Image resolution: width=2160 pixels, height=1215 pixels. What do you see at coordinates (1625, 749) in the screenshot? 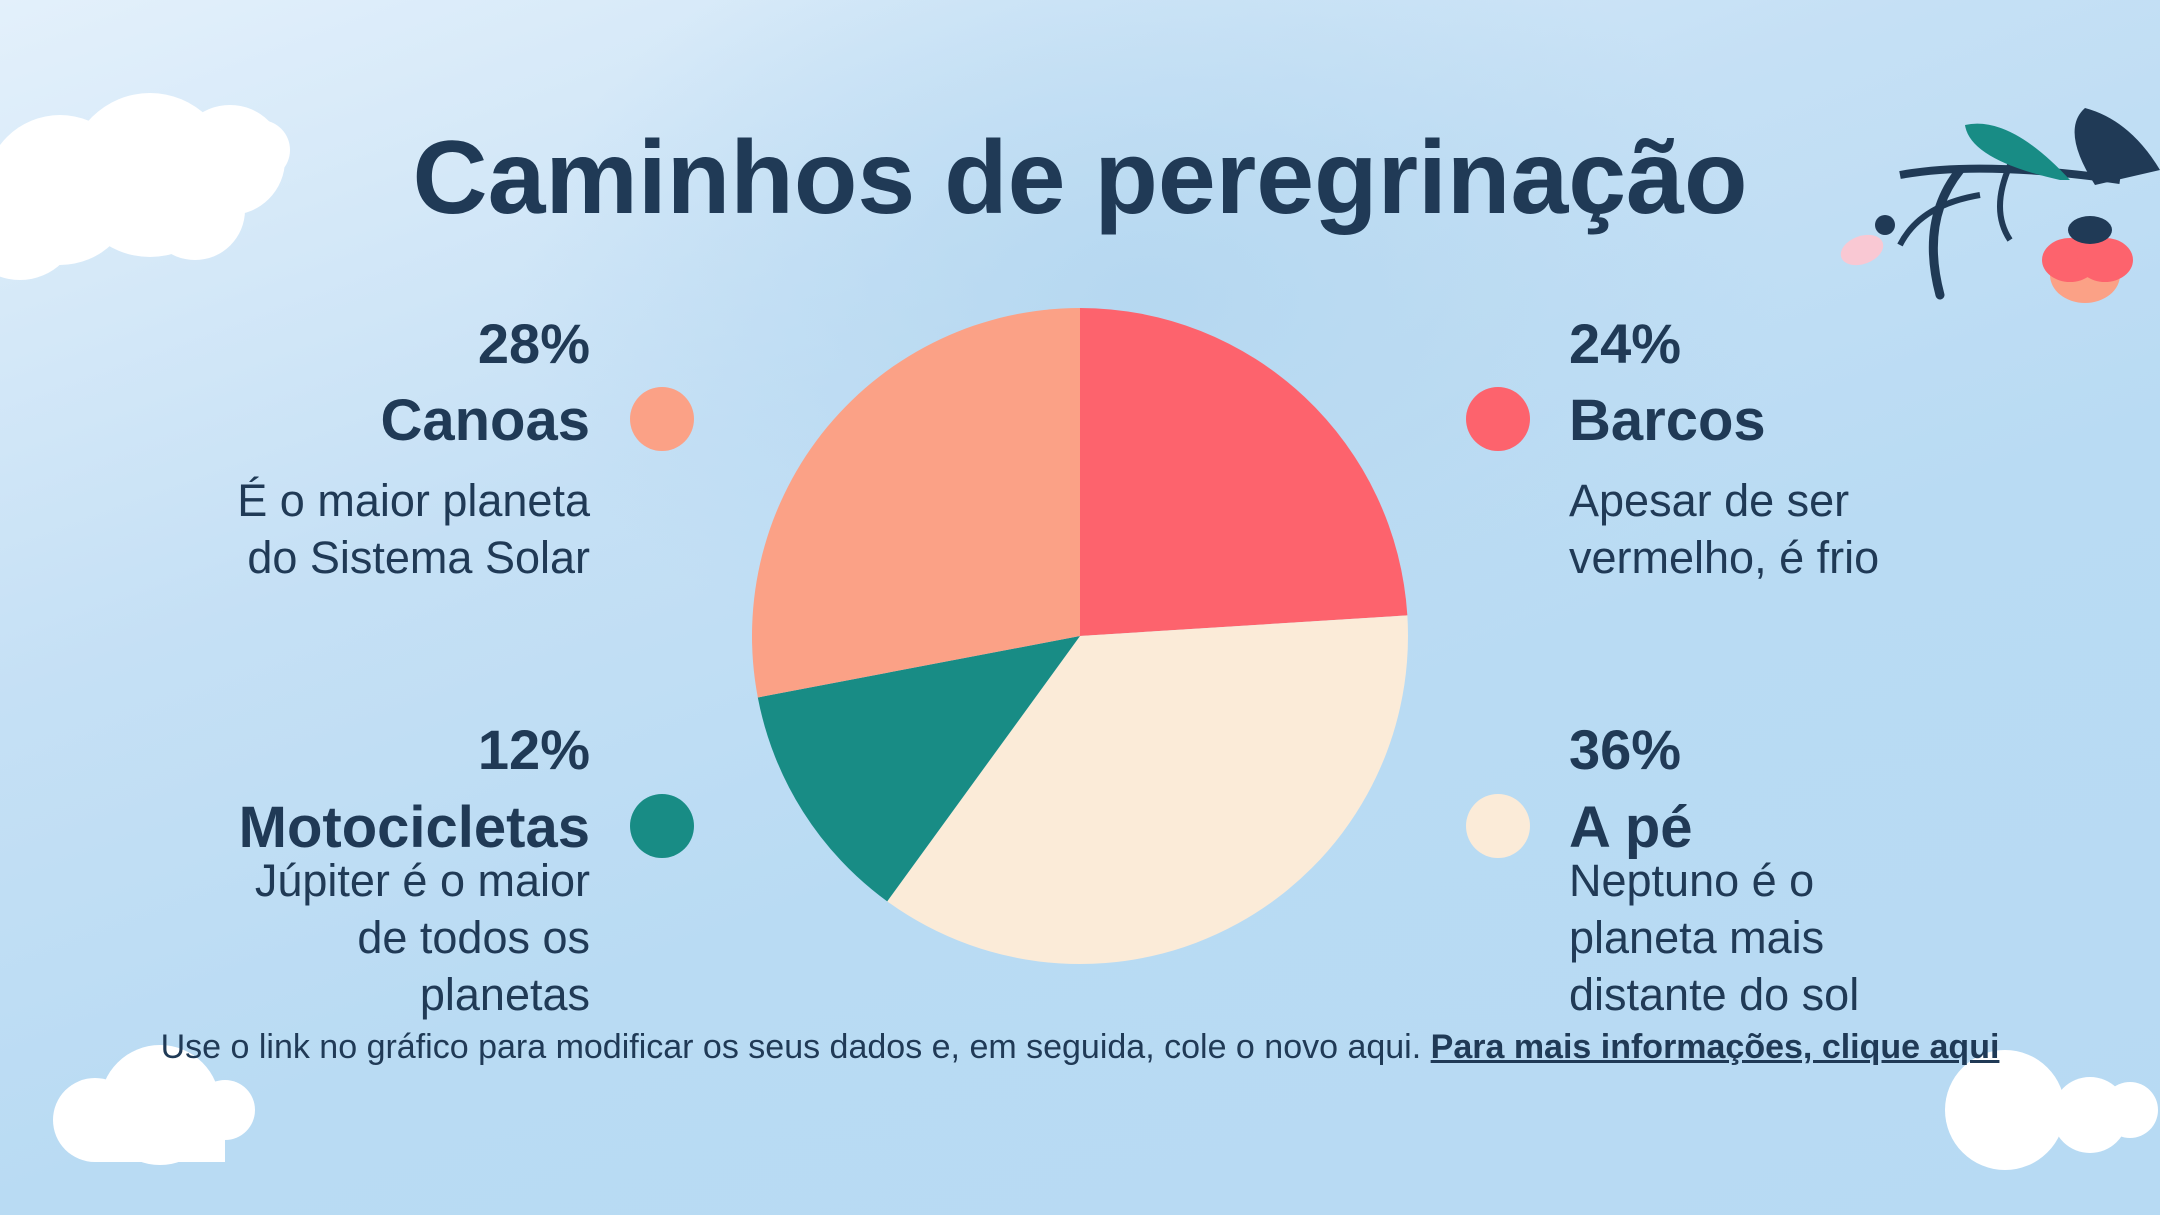
I see `a-pe-percent: 36%` at bounding box center [1625, 749].